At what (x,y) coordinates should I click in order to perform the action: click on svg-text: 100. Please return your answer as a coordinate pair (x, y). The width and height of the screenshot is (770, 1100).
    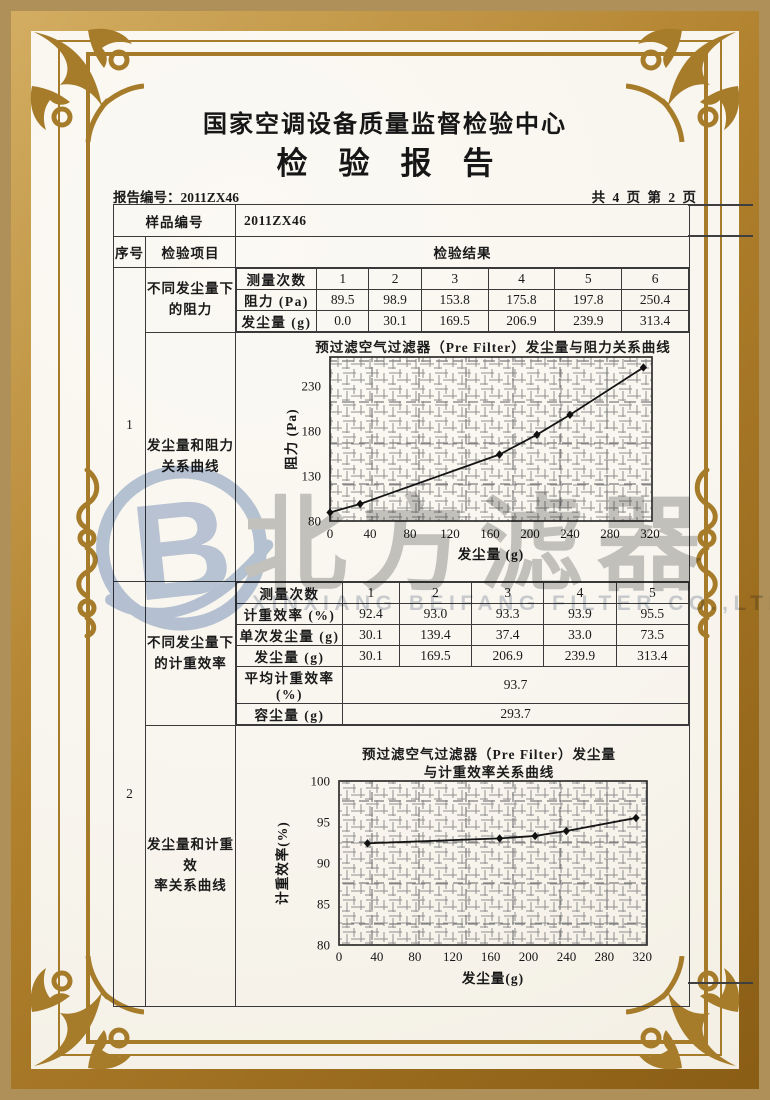
    Looking at the image, I should click on (321, 781).